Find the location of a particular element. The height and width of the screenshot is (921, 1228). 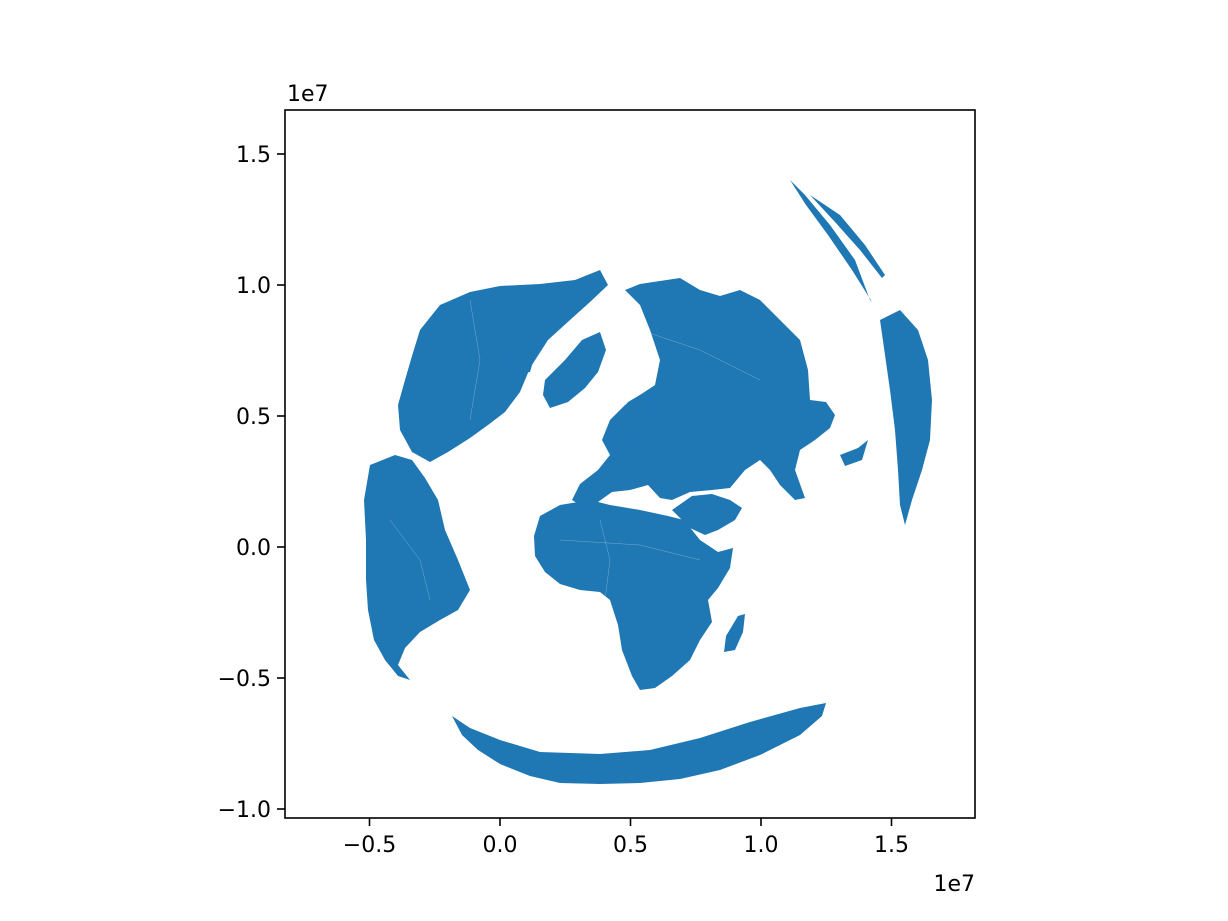

landmass-africa is located at coordinates (633, 595).